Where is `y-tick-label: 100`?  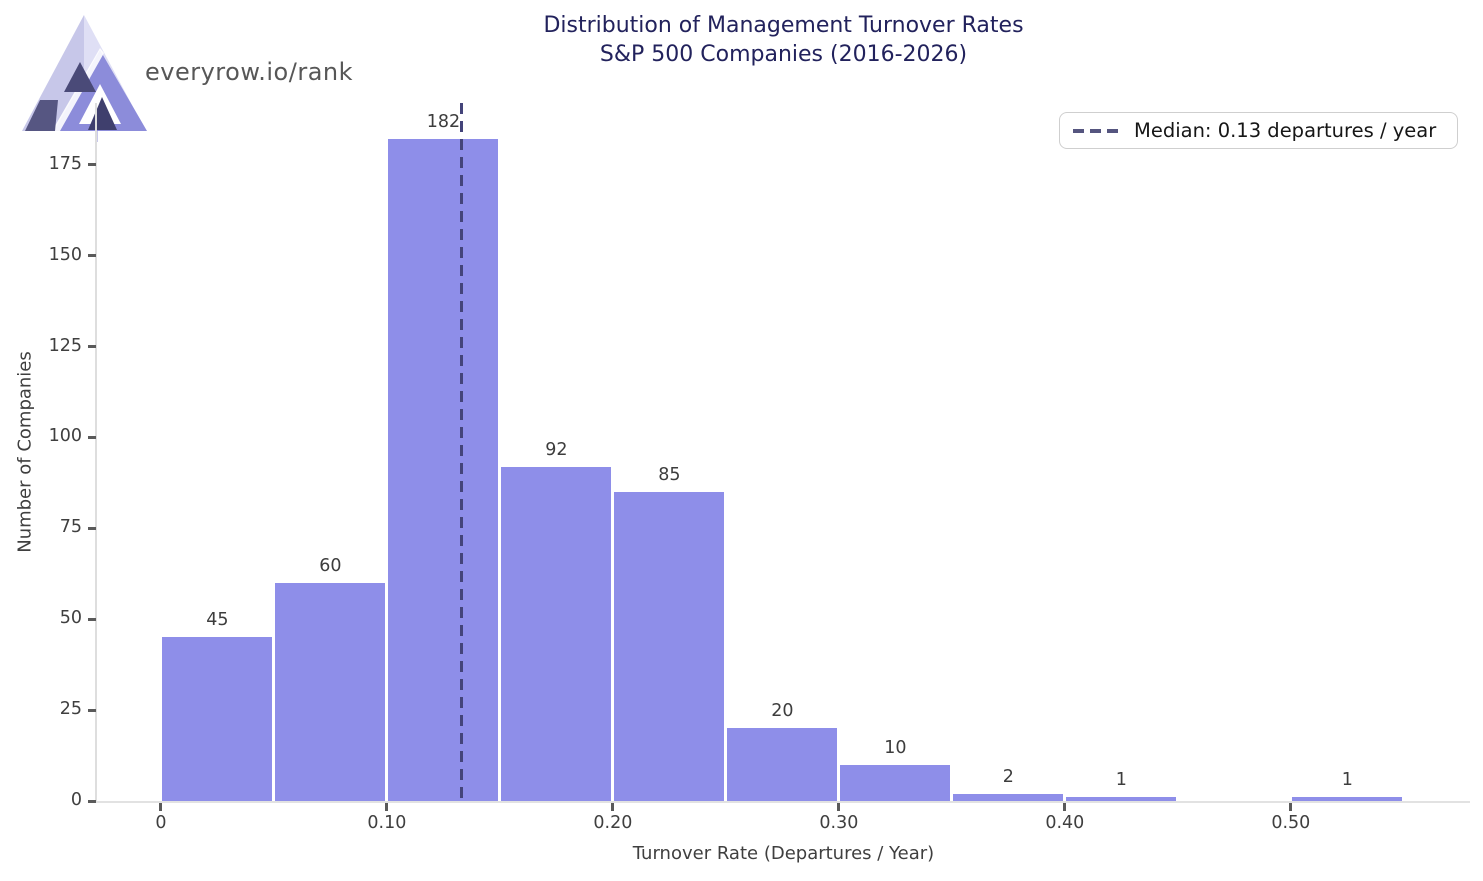 y-tick-label: 100 is located at coordinates (65, 436).